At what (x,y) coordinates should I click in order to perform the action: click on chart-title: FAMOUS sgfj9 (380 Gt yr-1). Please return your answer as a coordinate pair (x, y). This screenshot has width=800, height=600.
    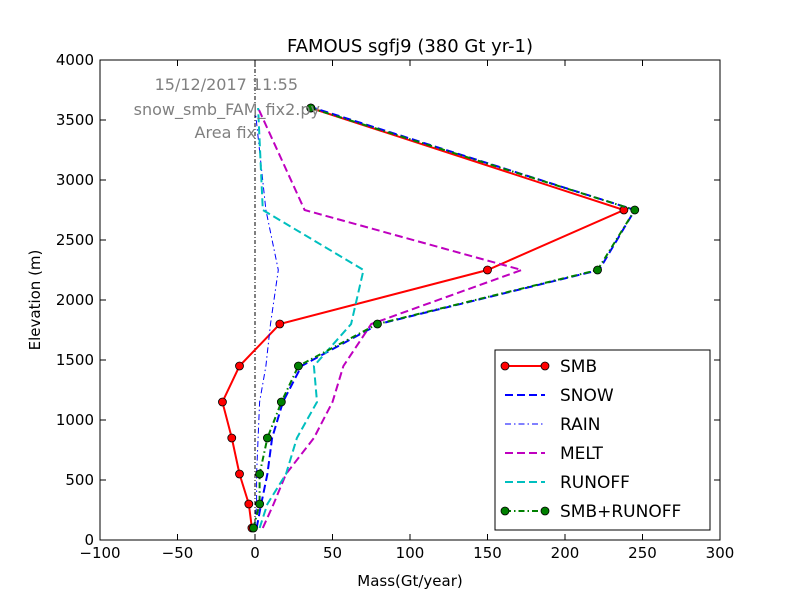
    Looking at the image, I should click on (410, 46).